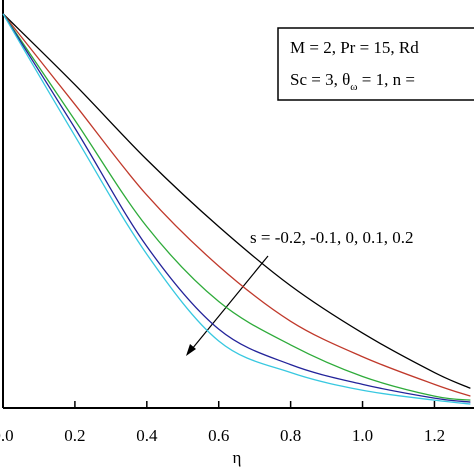 The width and height of the screenshot is (474, 474). Describe the element at coordinates (434, 435) in the screenshot. I see `x-tick-label: 1.2` at that location.